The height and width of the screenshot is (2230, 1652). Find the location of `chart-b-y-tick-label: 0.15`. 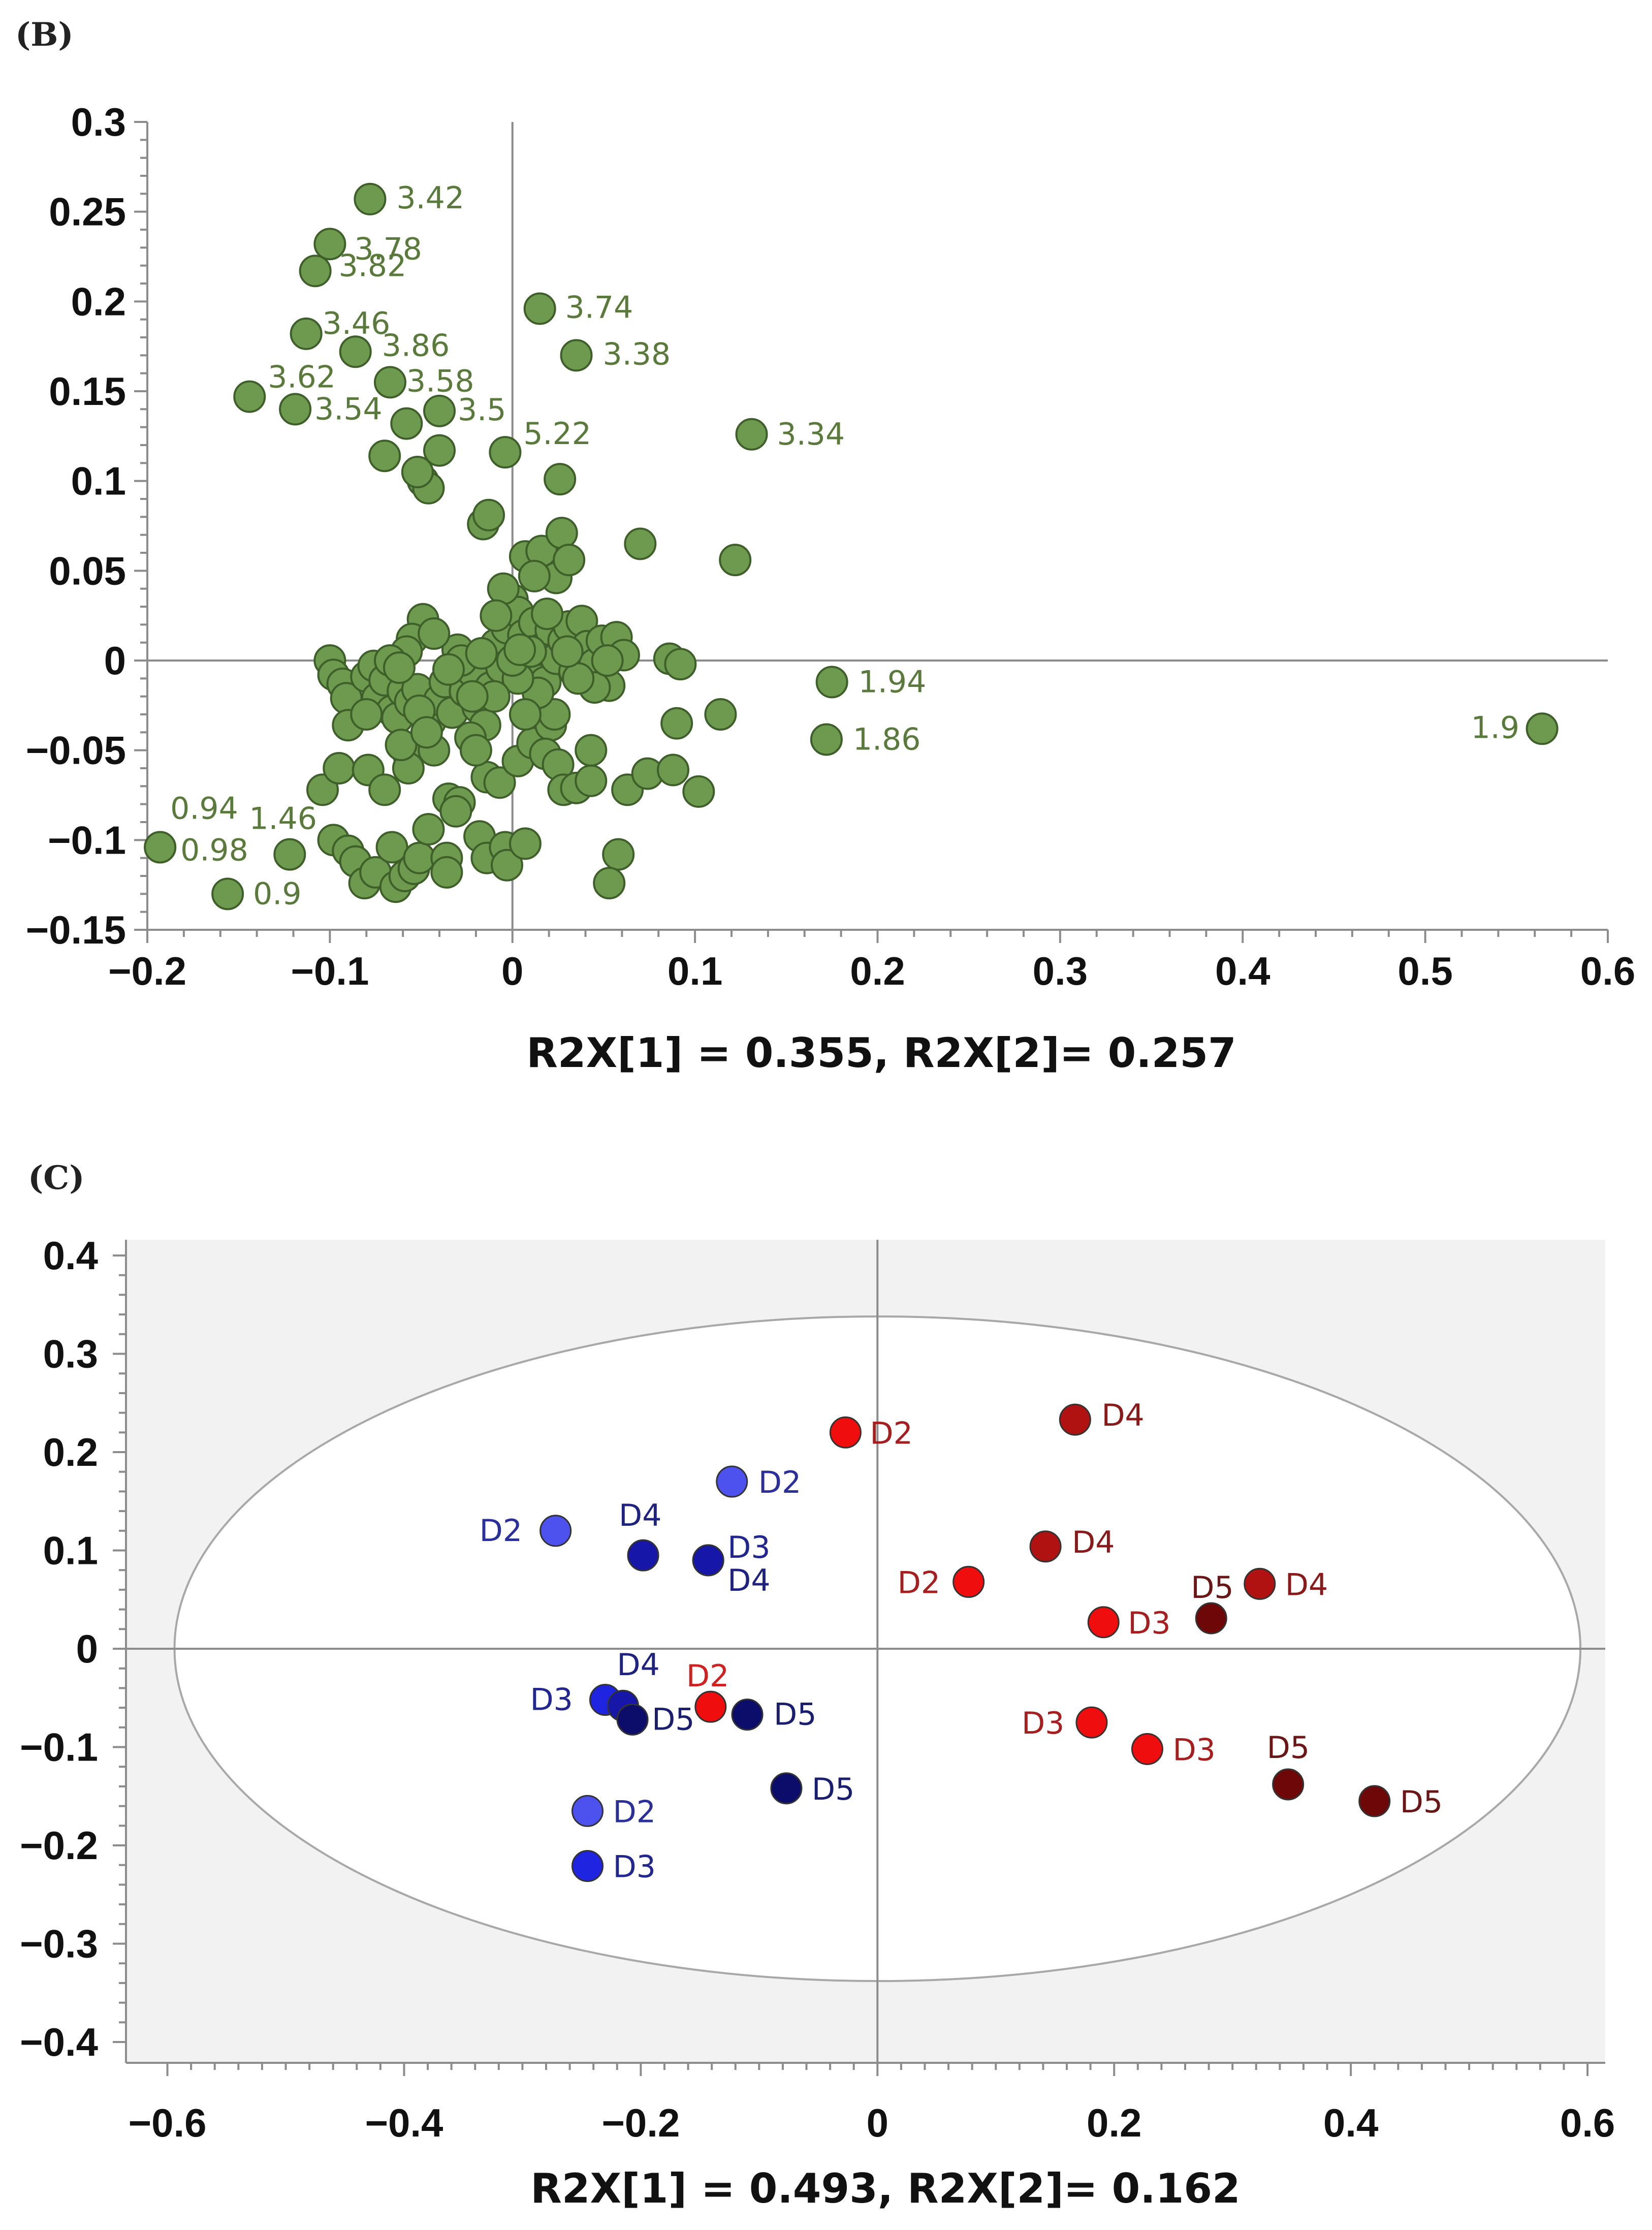

chart-b-y-tick-label: 0.15 is located at coordinates (87, 391).